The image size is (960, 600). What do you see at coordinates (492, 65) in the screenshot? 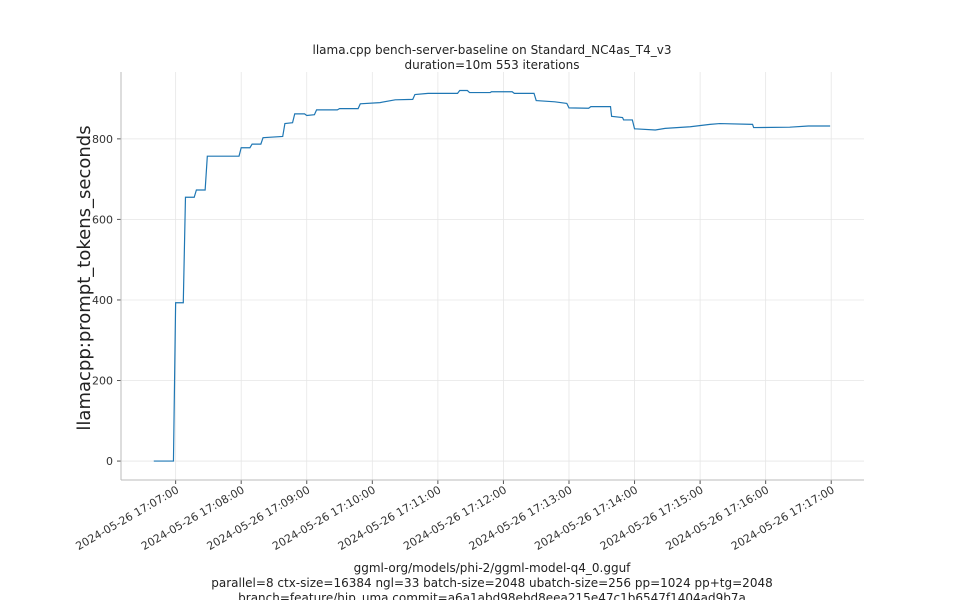
I see `chart-subtitle: duration=10m 553 iterations` at bounding box center [492, 65].